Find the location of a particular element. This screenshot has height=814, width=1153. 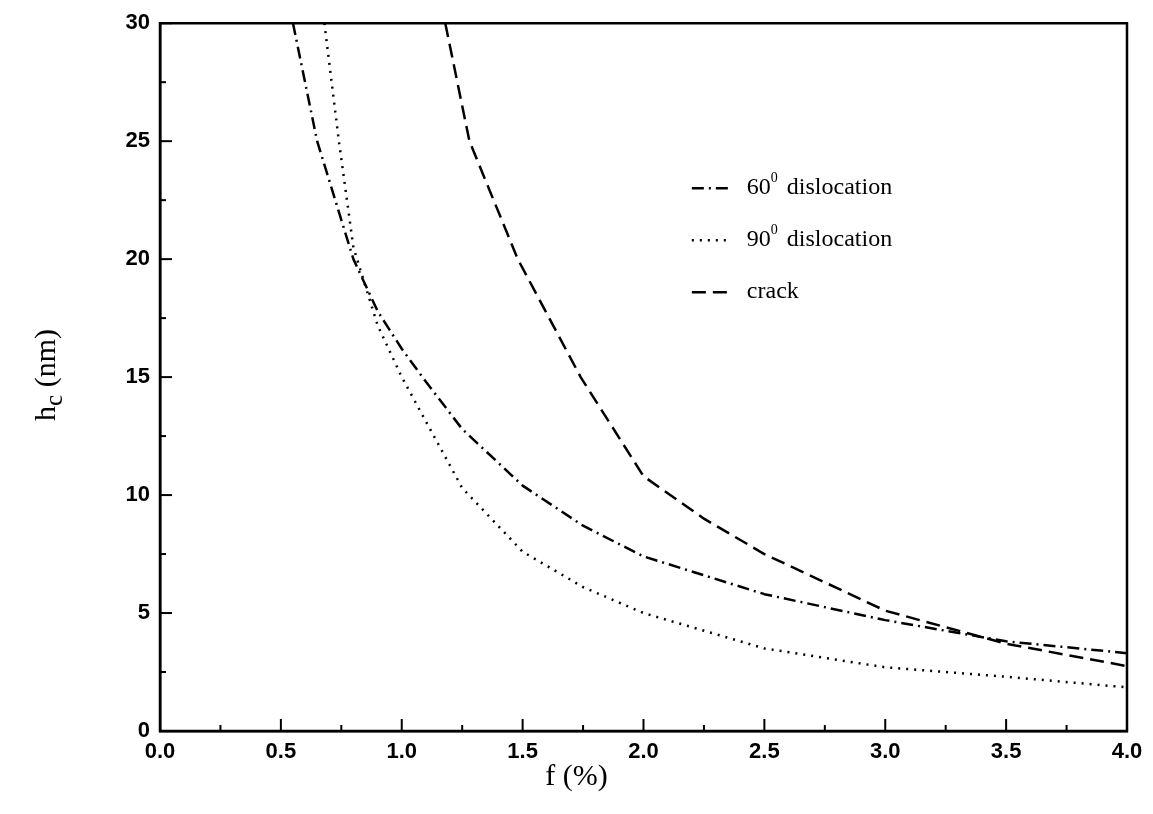

x-tick-label: 0.5 is located at coordinates (281, 751).